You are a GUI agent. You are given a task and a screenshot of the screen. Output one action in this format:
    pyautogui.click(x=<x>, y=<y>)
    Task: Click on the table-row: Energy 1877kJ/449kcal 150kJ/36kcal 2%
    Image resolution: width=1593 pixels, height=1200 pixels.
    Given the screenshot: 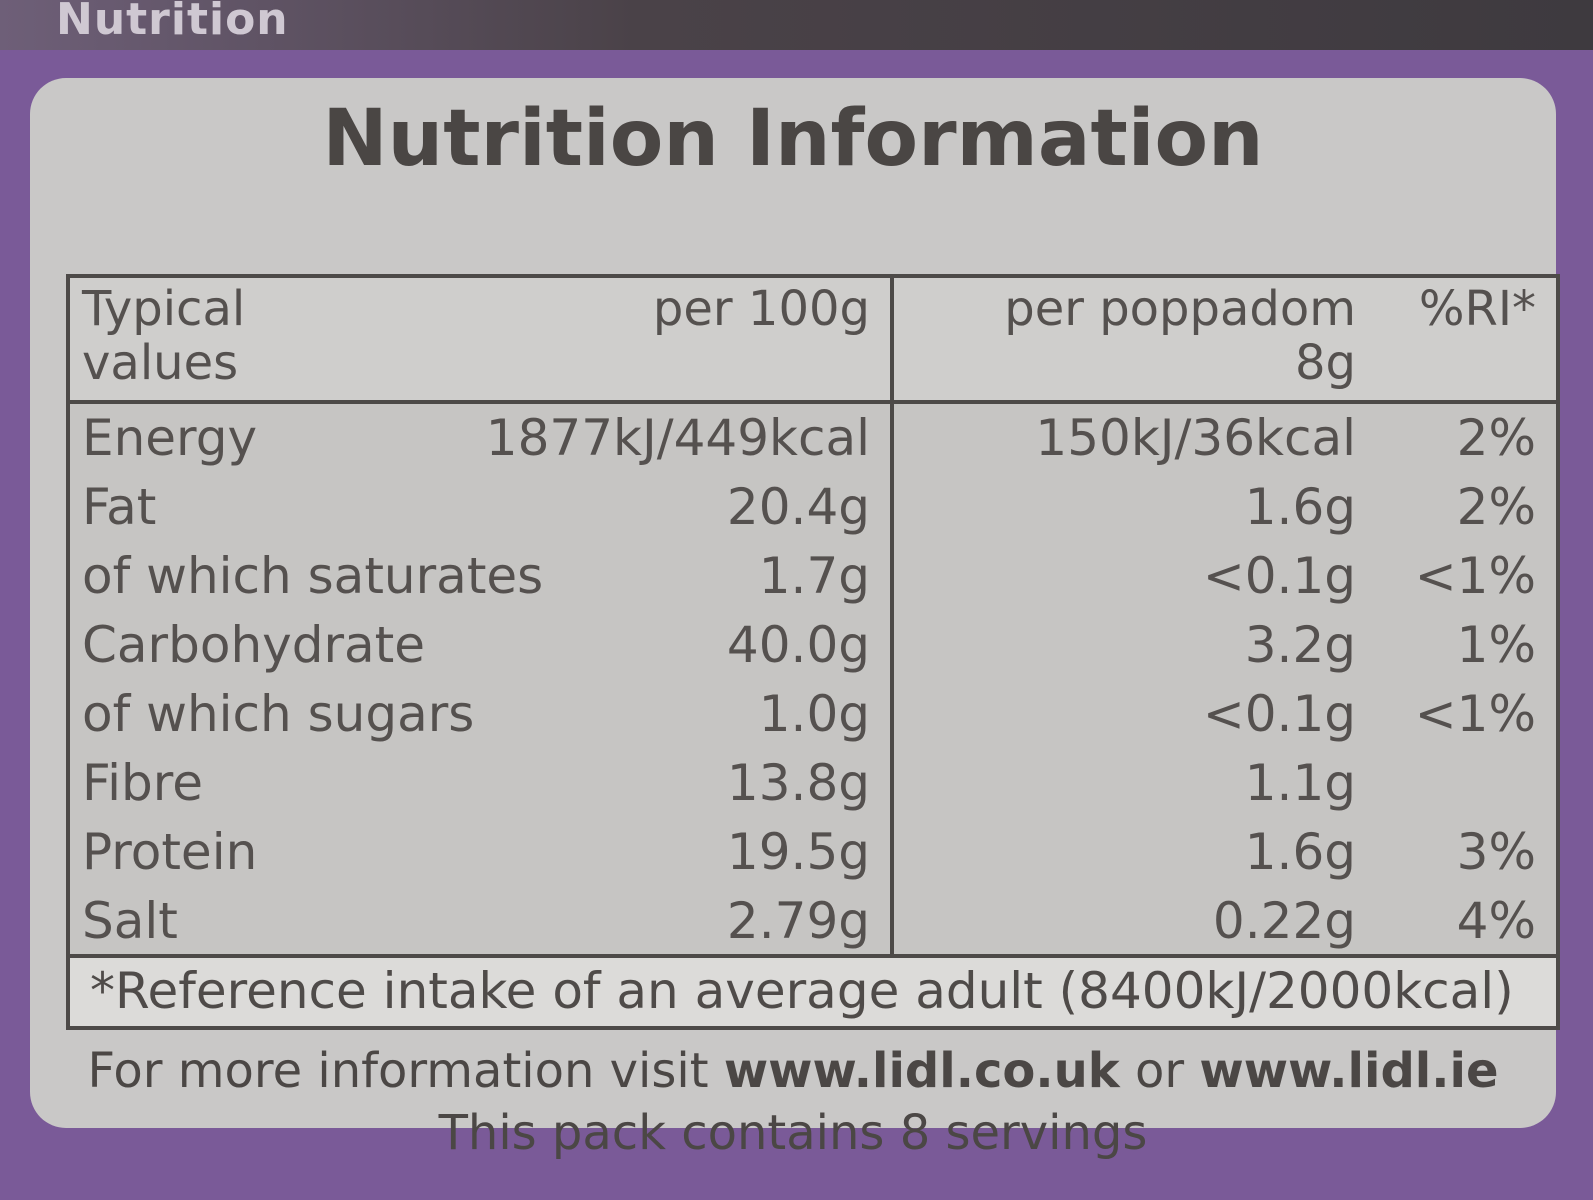 What is the action you would take?
    pyautogui.click(x=813, y=438)
    